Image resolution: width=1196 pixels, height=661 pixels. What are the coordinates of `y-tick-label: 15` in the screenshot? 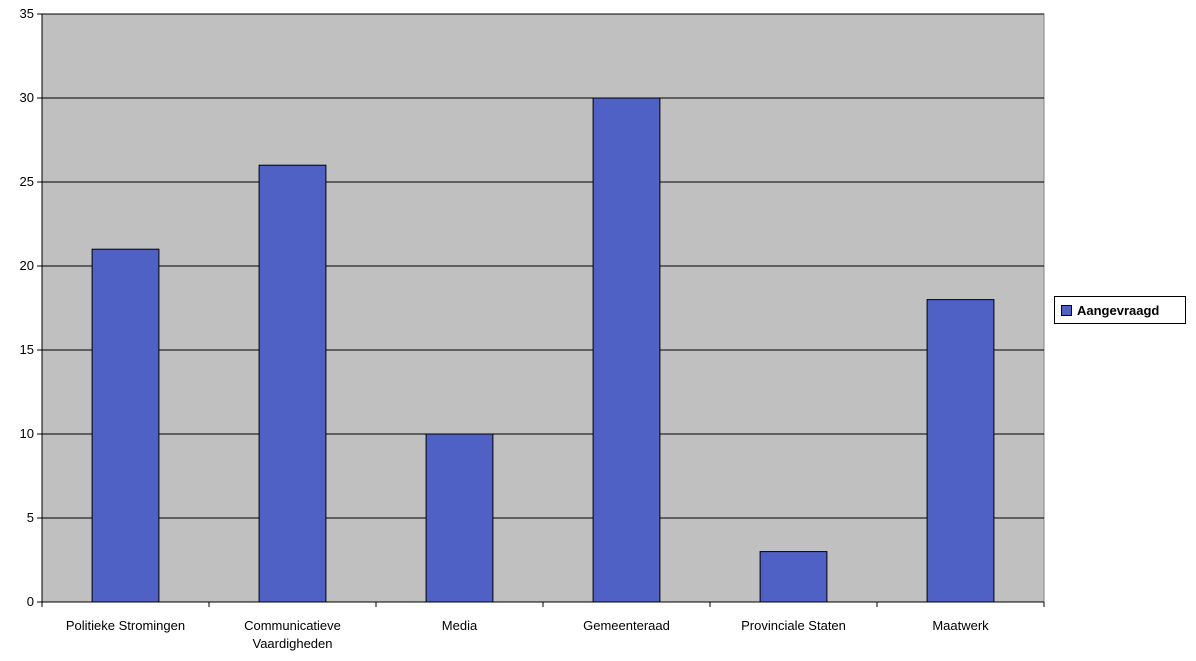 It's located at (27, 349).